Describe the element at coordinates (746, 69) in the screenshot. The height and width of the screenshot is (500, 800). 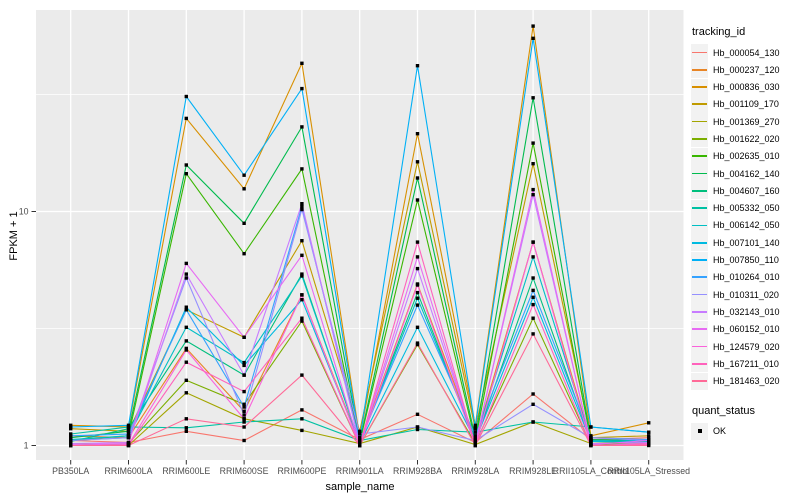
I see `legend-item-label: Hb_000237_120` at that location.